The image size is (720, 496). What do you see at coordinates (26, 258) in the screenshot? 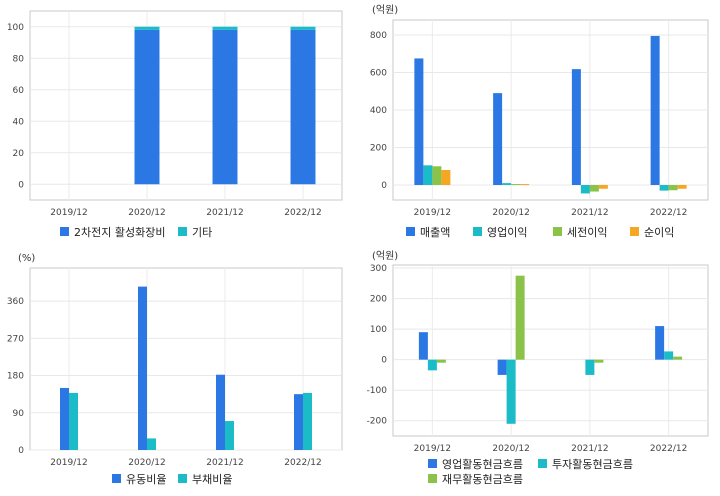
I see `unit-label: (%)` at bounding box center [26, 258].